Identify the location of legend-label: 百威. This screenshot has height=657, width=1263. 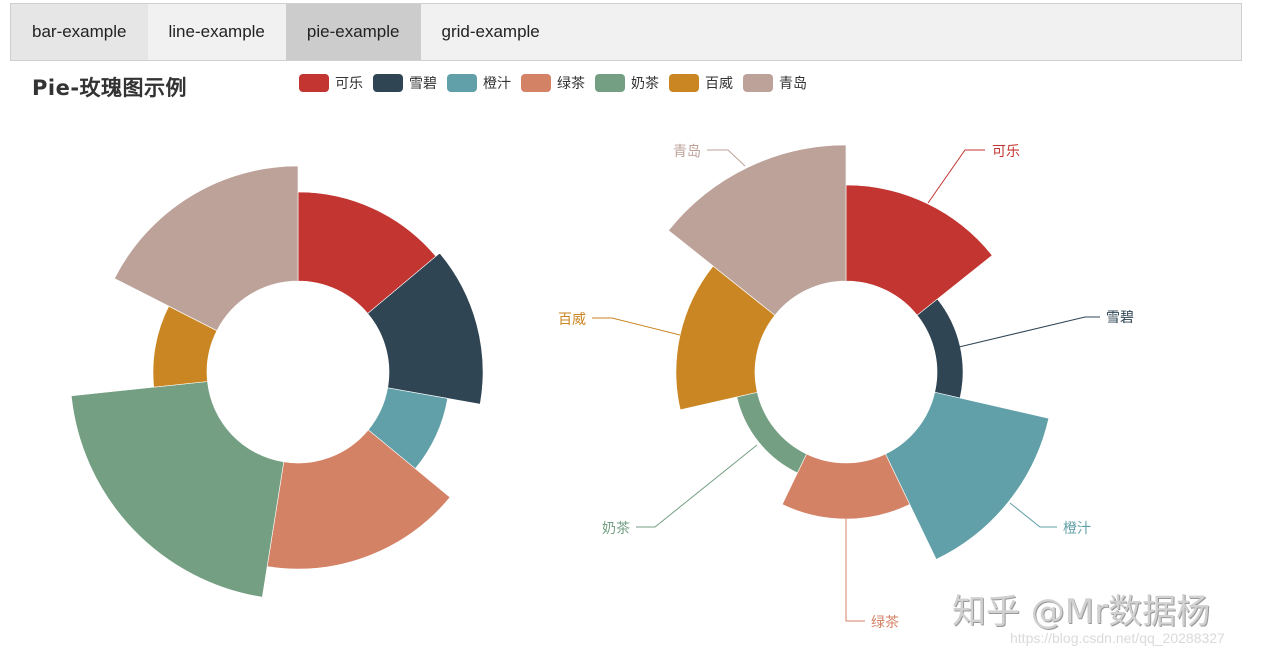
(719, 84).